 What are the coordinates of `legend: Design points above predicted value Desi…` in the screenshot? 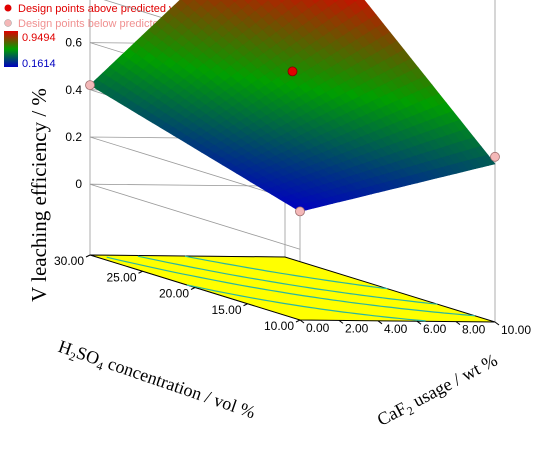 It's located at (99, 36).